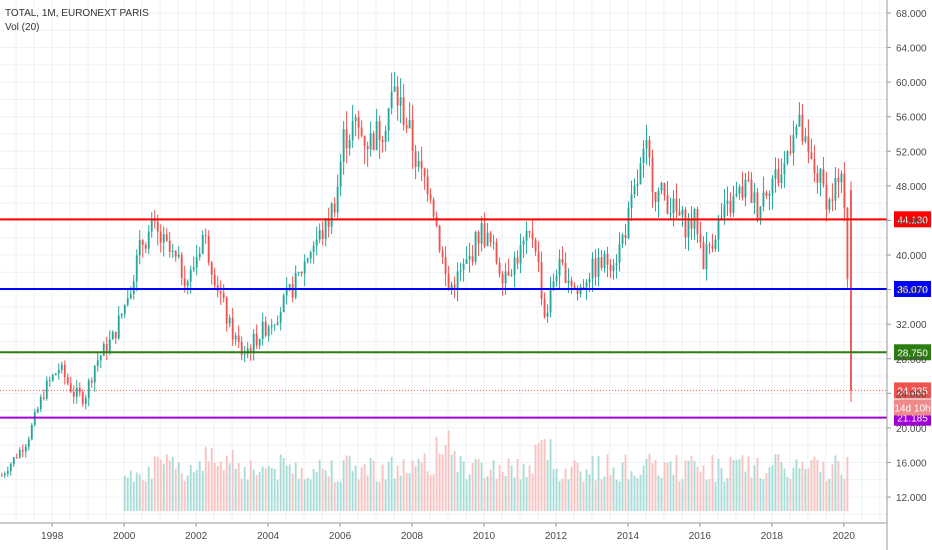 This screenshot has width=932, height=550. What do you see at coordinates (911, 291) in the screenshot?
I see `y-tick-label: 36.000` at bounding box center [911, 291].